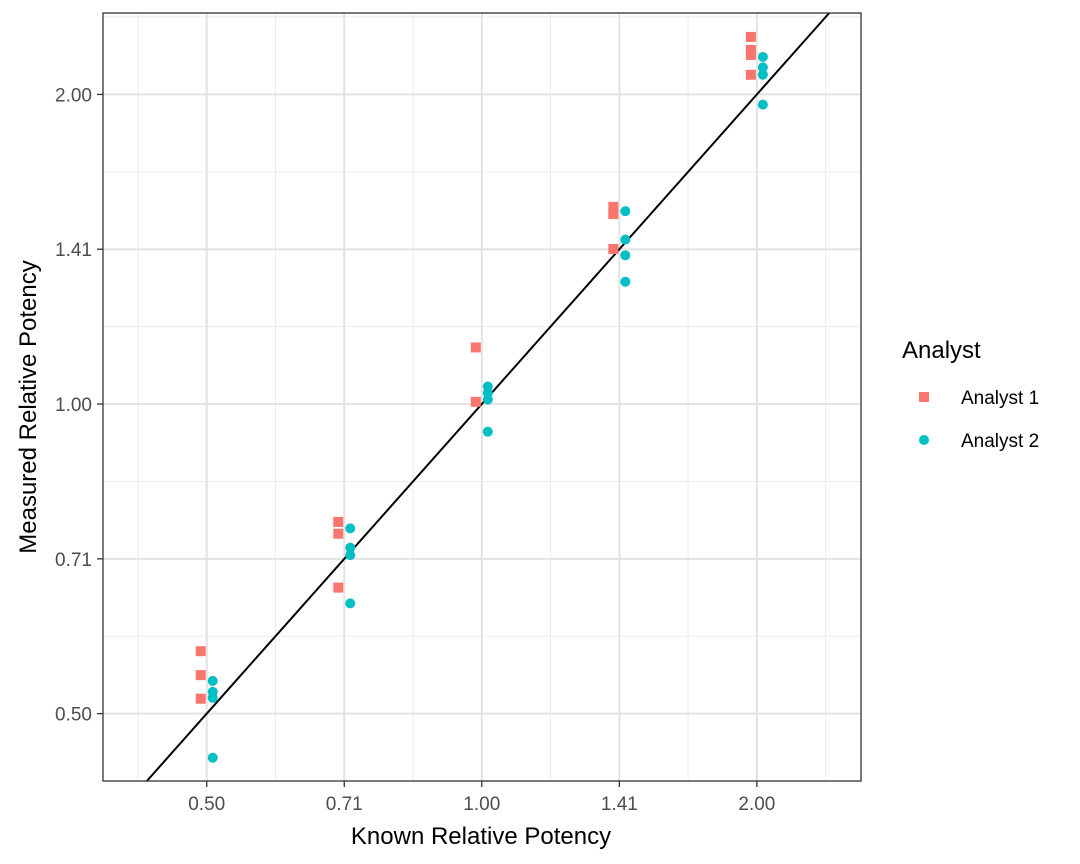 This screenshot has height=864, width=1080. Describe the element at coordinates (73, 560) in the screenshot. I see `y-tick-label: 0.71` at that location.